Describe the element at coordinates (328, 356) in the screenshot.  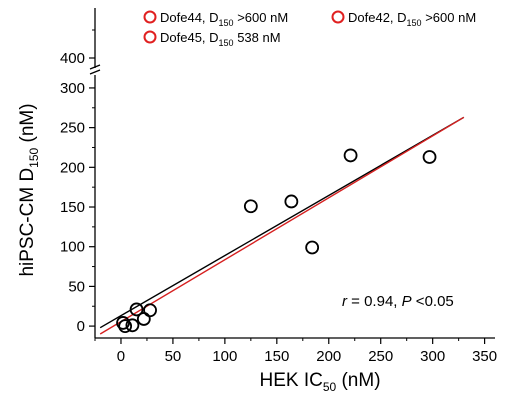
I see `x-tick-label: 200` at that location.